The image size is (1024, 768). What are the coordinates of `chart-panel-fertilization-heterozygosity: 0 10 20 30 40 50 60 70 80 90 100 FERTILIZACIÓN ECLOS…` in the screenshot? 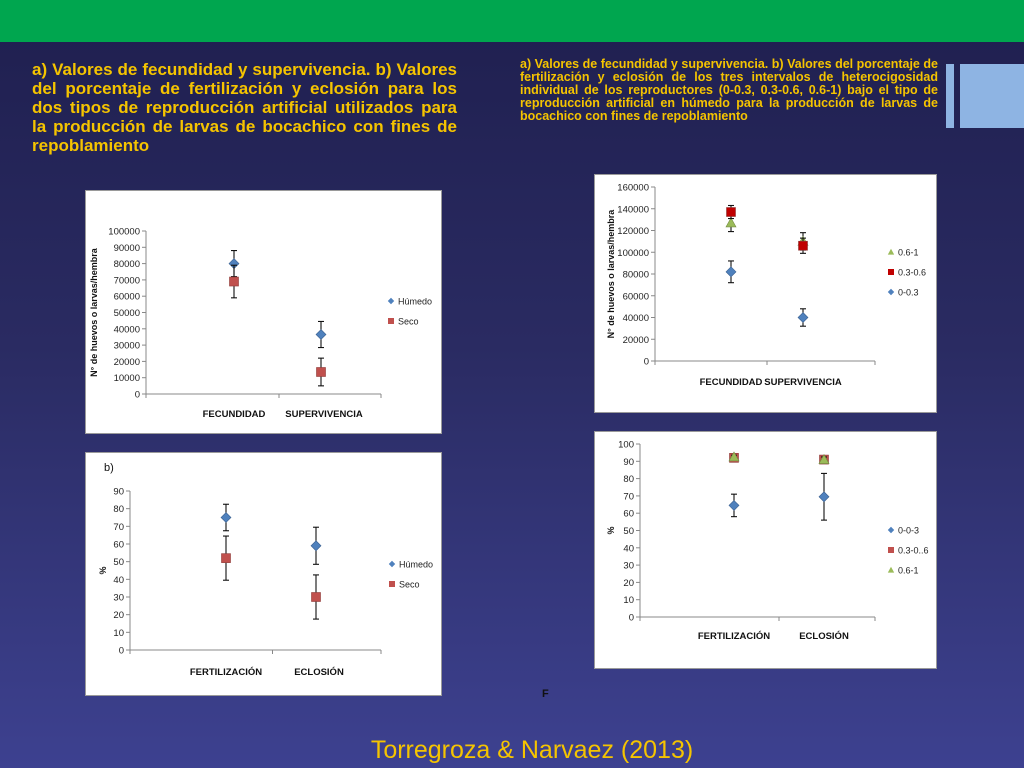 It's located at (765, 550).